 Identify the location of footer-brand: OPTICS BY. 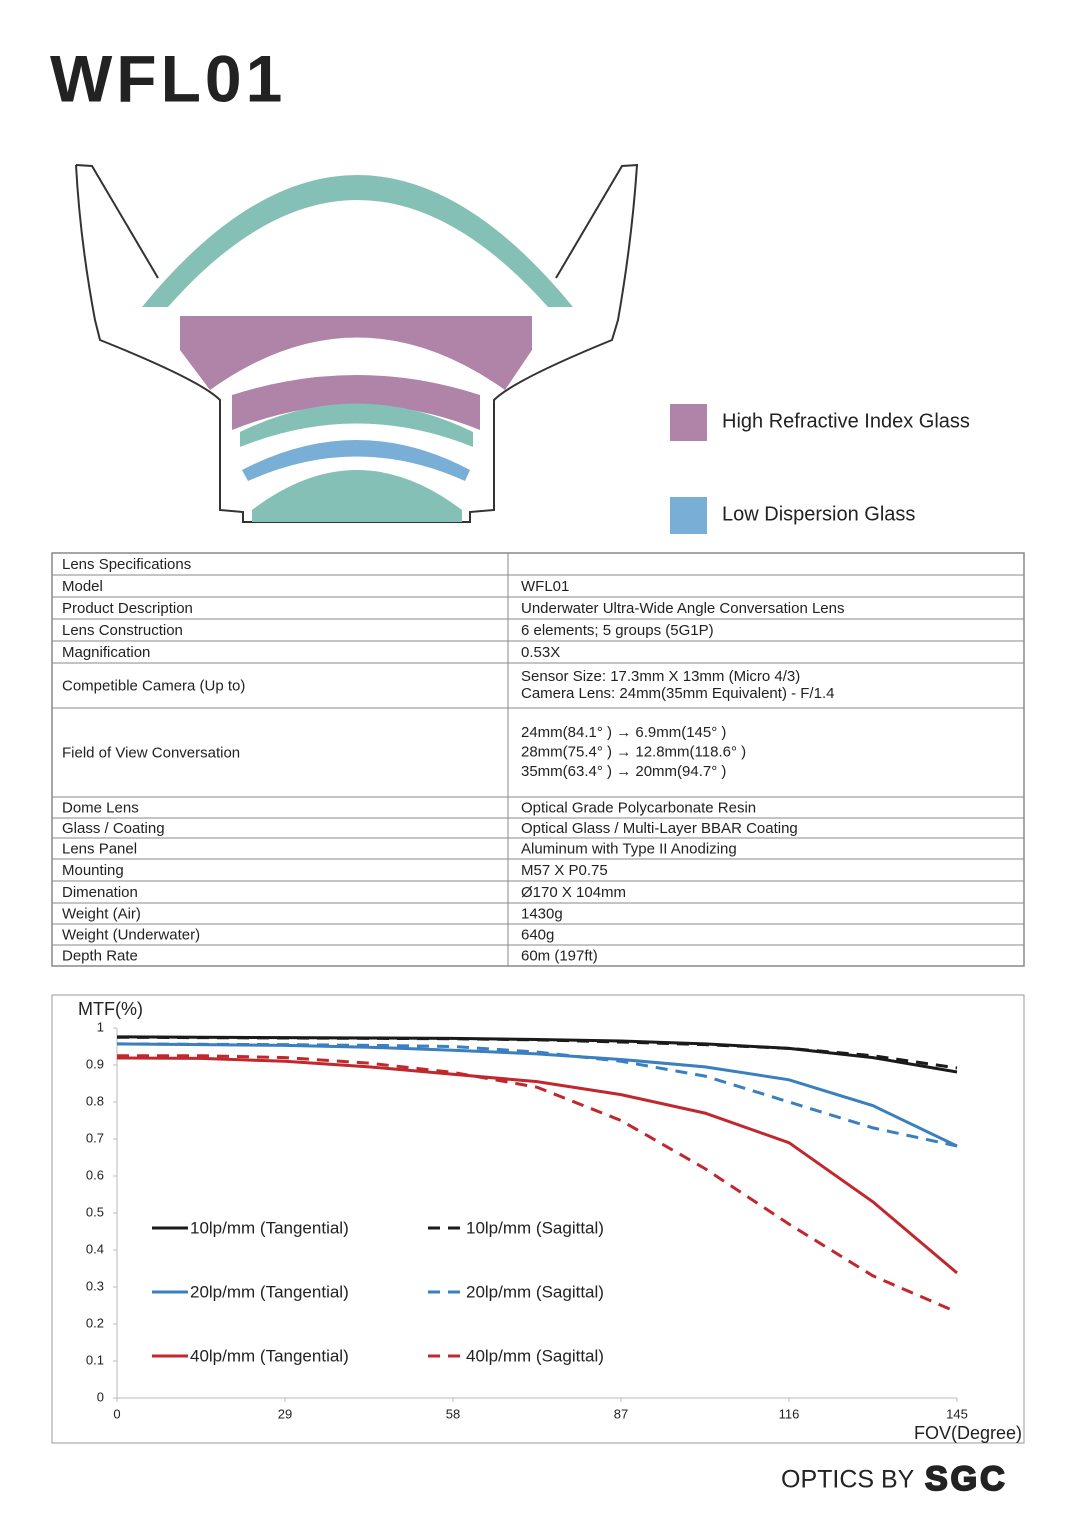
(848, 1480).